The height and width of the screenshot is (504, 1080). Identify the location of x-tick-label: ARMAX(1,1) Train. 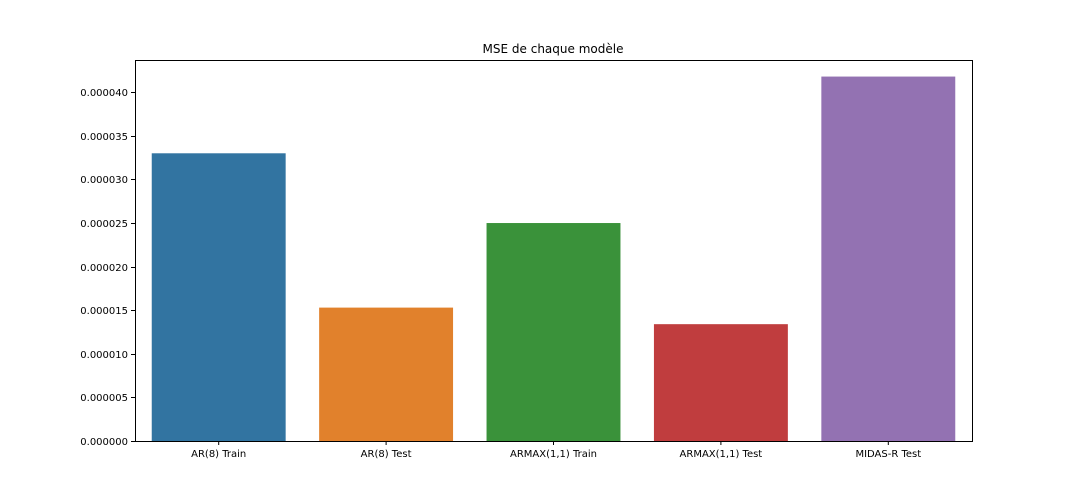
(553, 454).